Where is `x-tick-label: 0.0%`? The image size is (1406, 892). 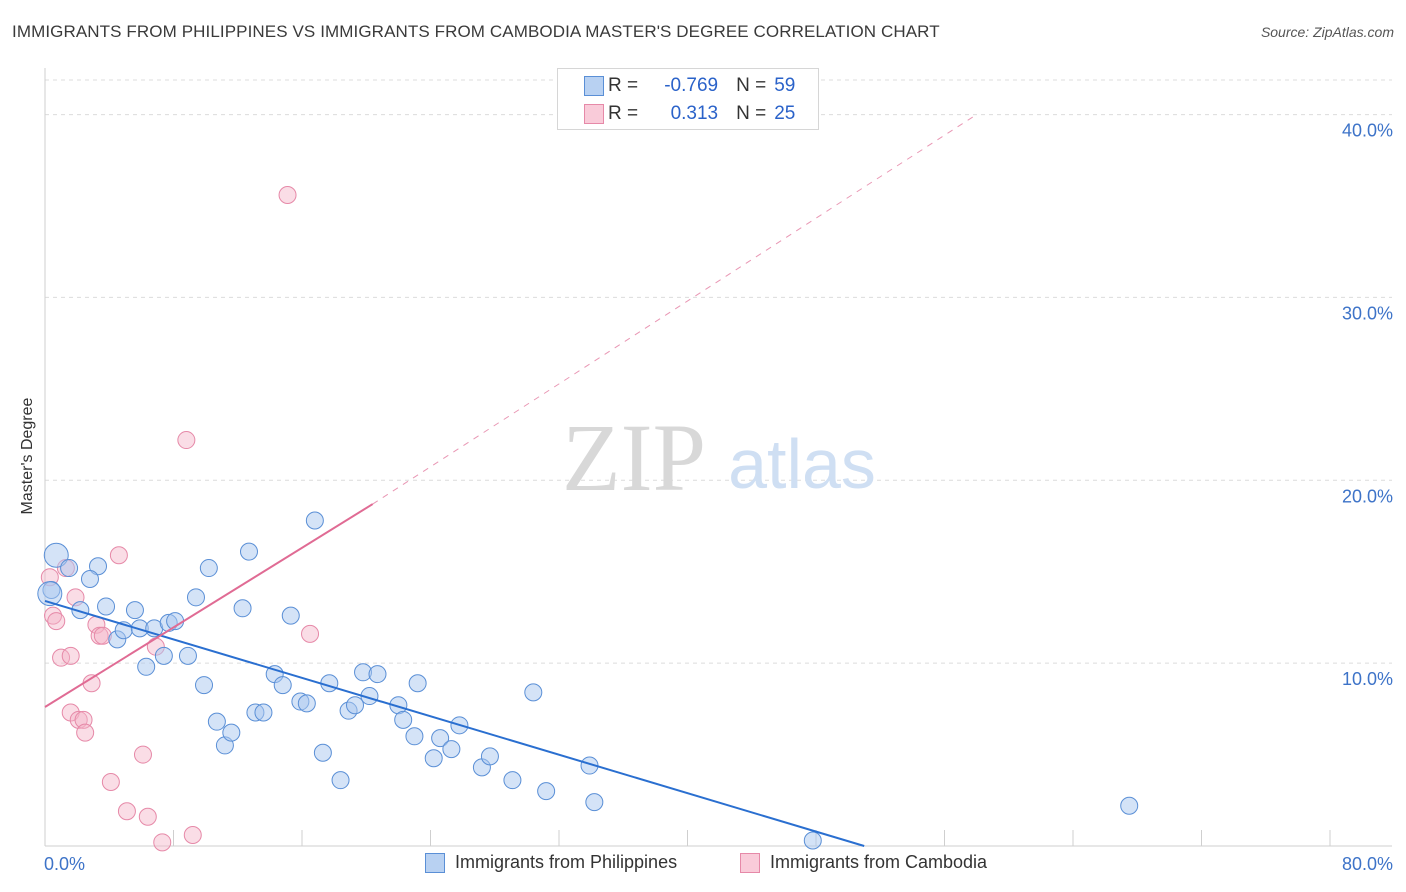 x-tick-label: 0.0% is located at coordinates (64, 864).